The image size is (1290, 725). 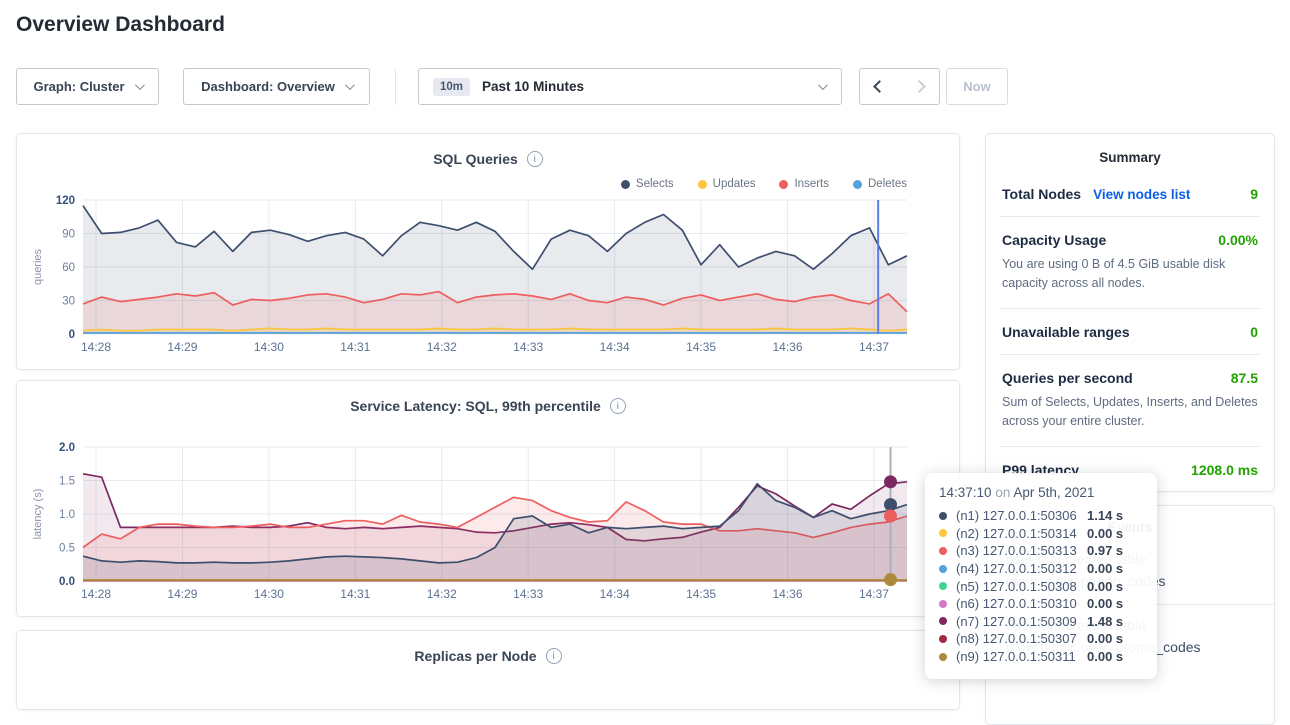 What do you see at coordinates (887, 184) in the screenshot?
I see `legend-label: Deletes` at bounding box center [887, 184].